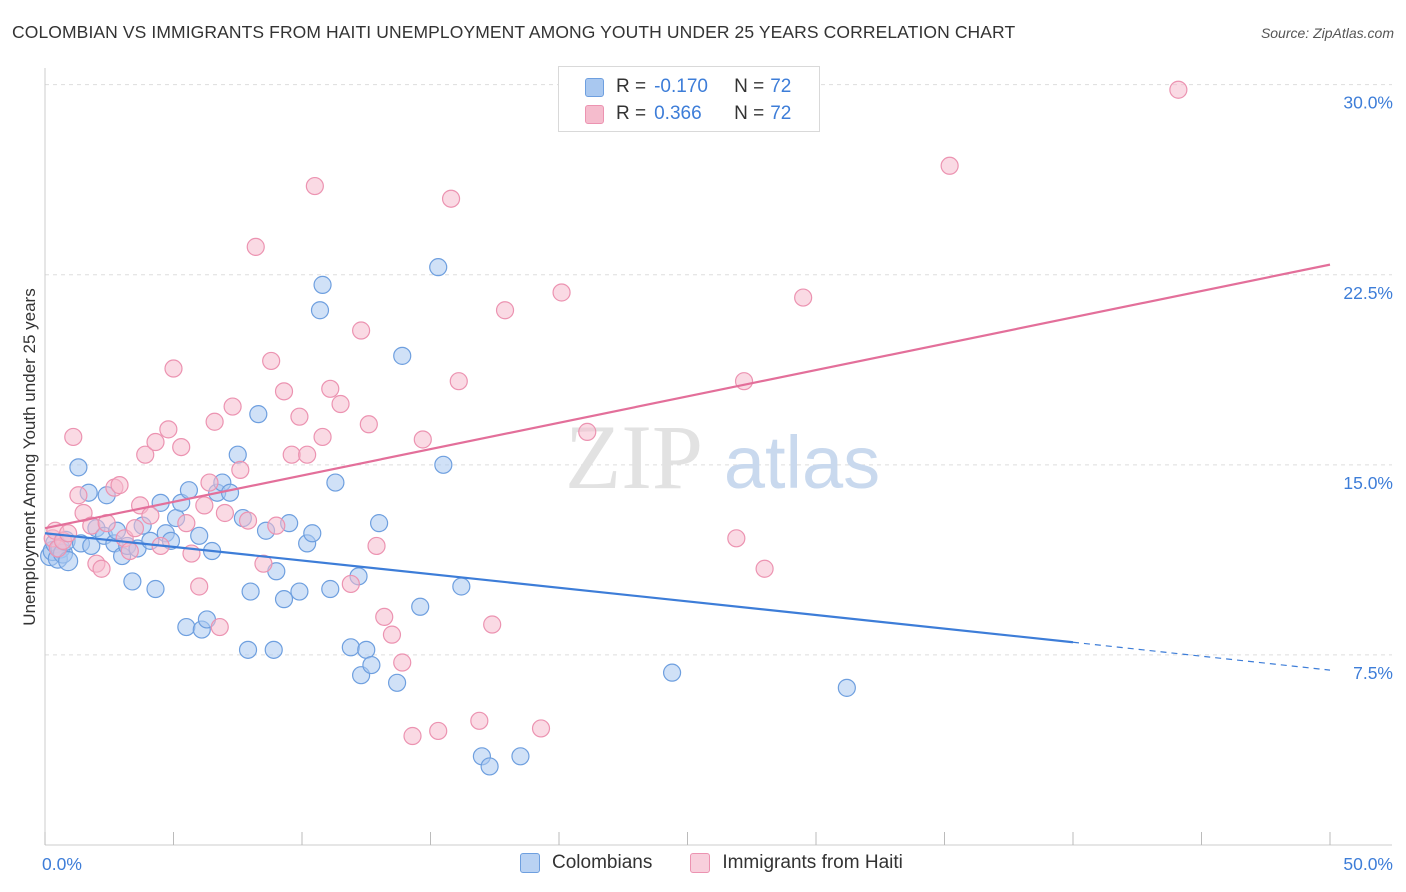  Describe the element at coordinates (802, 462) in the screenshot. I see `watermark-atlas: atlas` at that location.